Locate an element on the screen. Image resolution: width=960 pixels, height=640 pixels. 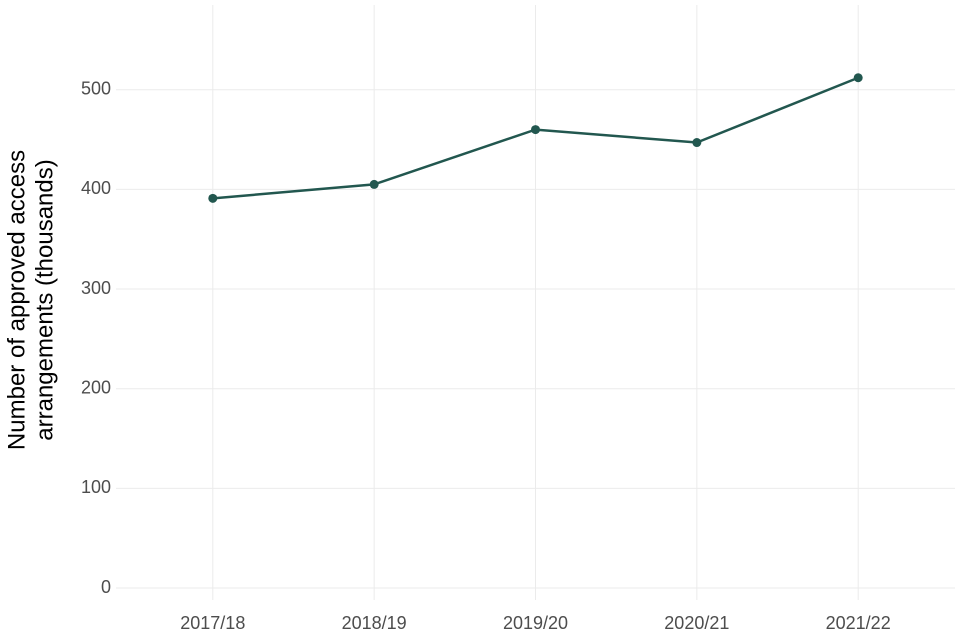
y-tick-label: 300 is located at coordinates (96, 288).